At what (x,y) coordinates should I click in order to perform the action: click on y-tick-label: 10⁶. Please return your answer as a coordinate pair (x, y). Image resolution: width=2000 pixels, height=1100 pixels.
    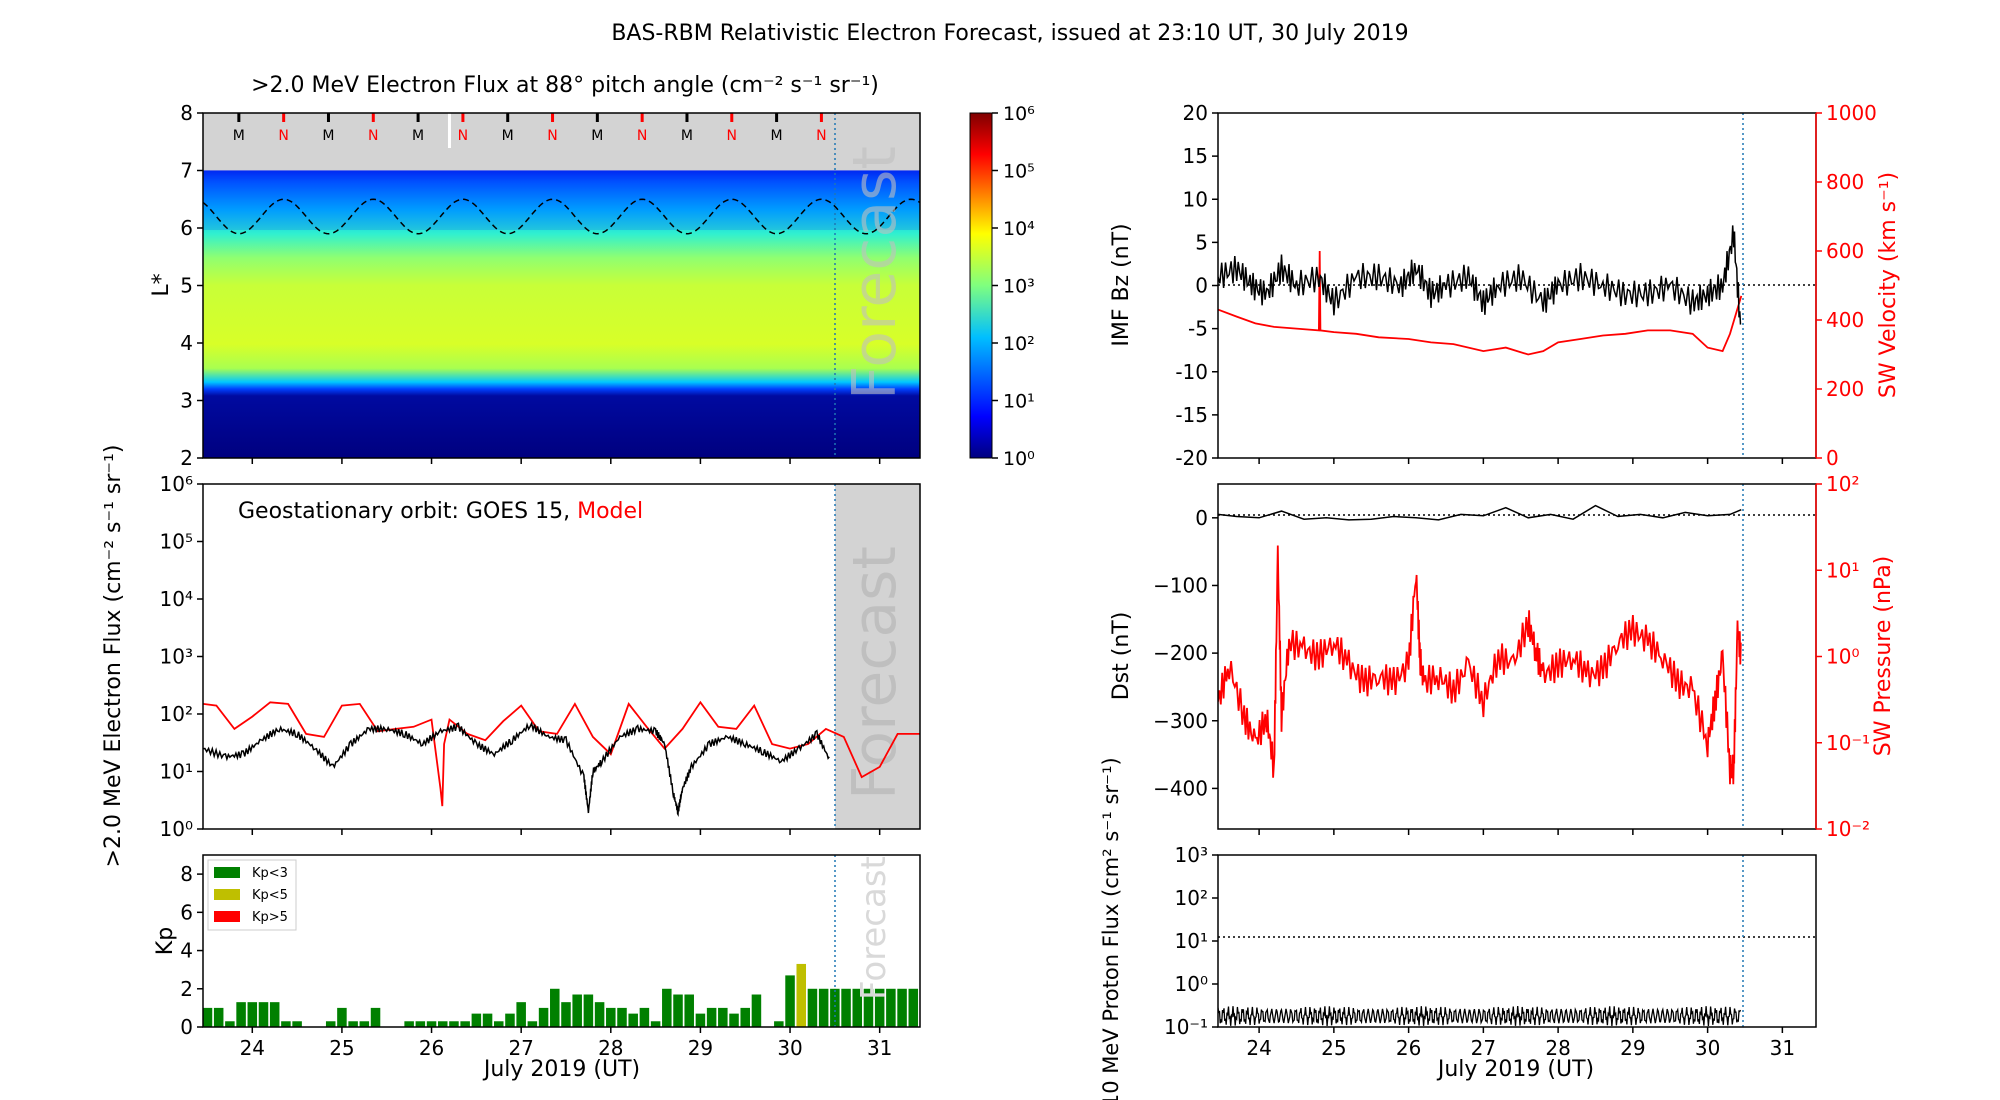
    Looking at the image, I should click on (176, 484).